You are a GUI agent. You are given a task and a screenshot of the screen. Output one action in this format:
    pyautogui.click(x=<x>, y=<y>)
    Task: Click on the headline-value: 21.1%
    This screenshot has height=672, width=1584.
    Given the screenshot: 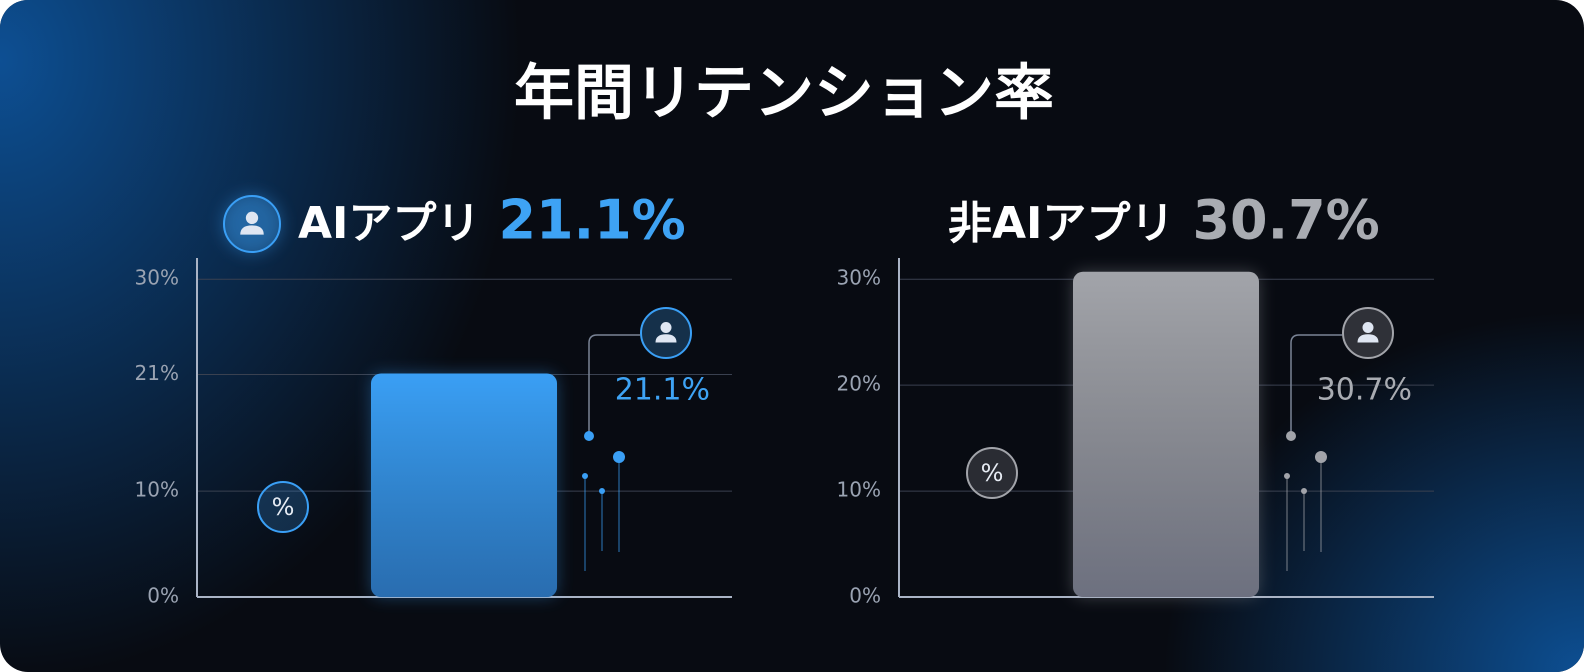 What is the action you would take?
    pyautogui.click(x=591, y=220)
    